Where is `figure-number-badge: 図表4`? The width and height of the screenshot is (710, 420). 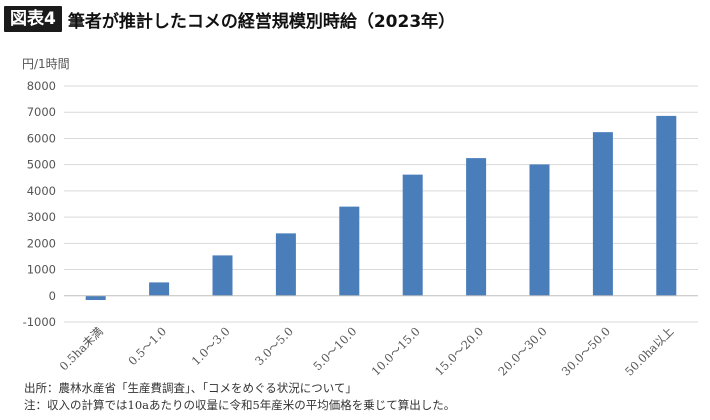 figure-number-badge: 図表4 is located at coordinates (33, 19).